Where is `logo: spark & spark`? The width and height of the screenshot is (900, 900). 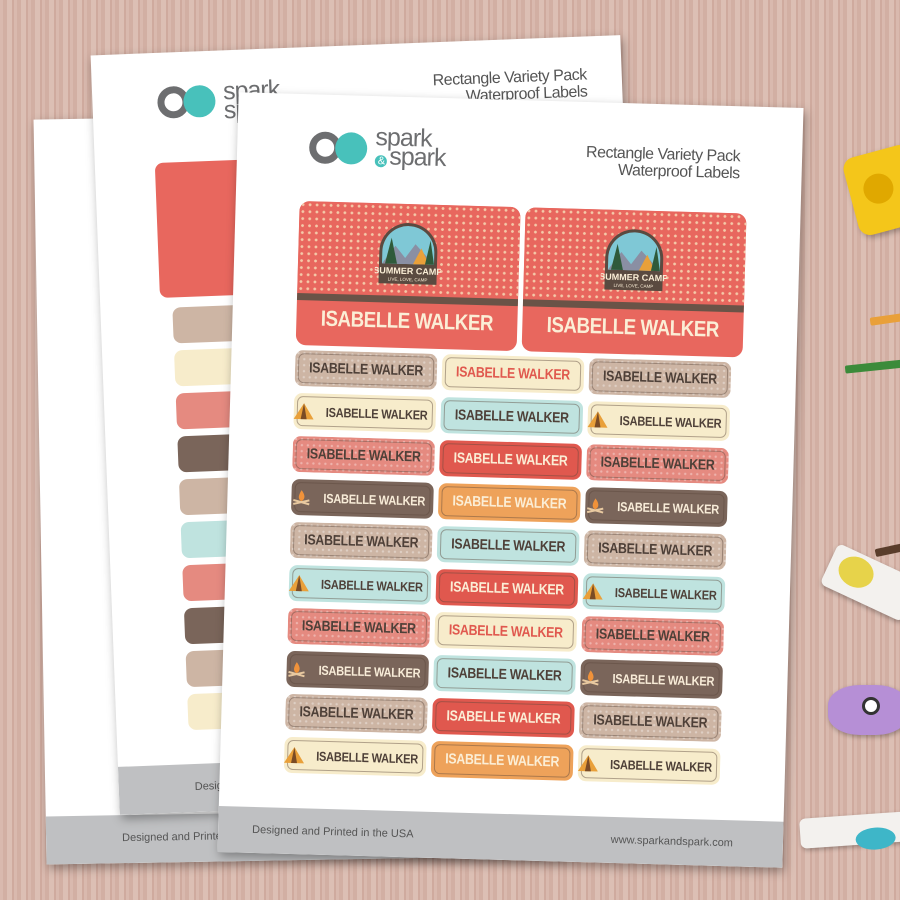 logo: spark & spark is located at coordinates (377, 148).